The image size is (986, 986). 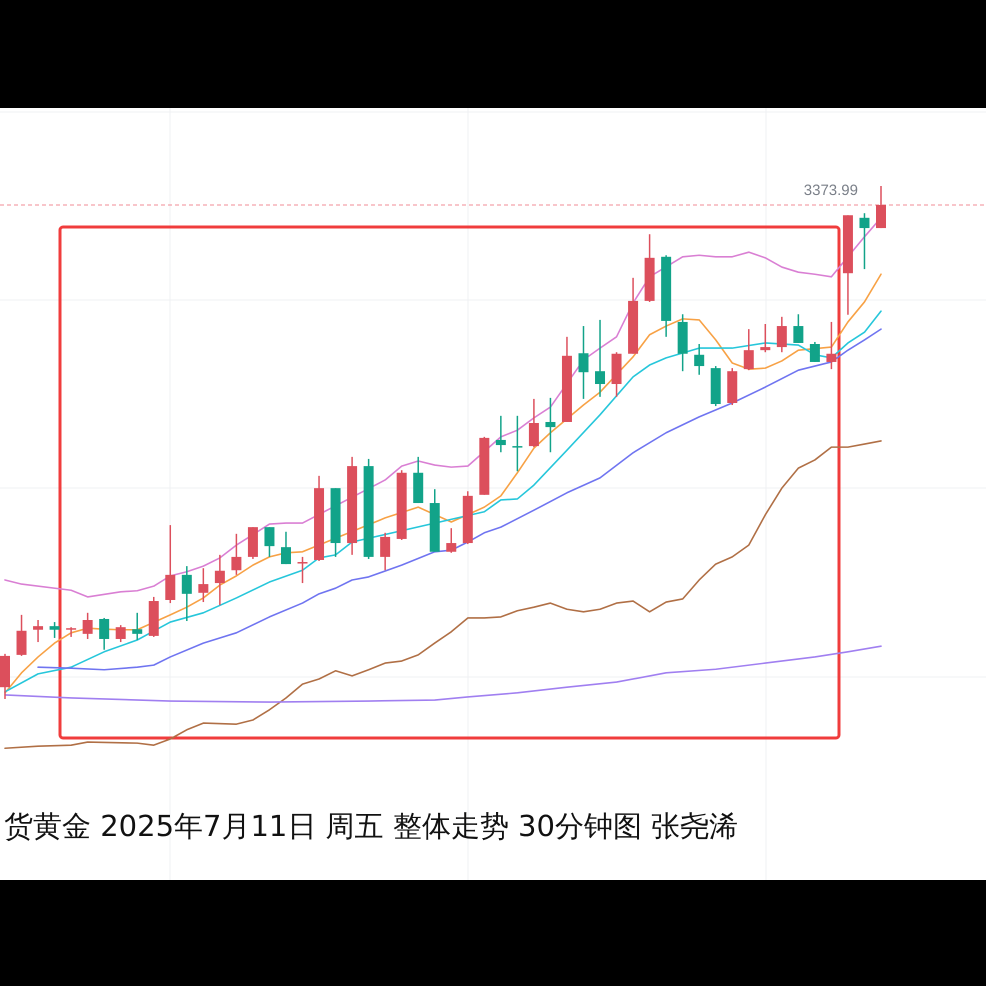 What do you see at coordinates (831, 190) in the screenshot?
I see `annotation: 3373.99` at bounding box center [831, 190].